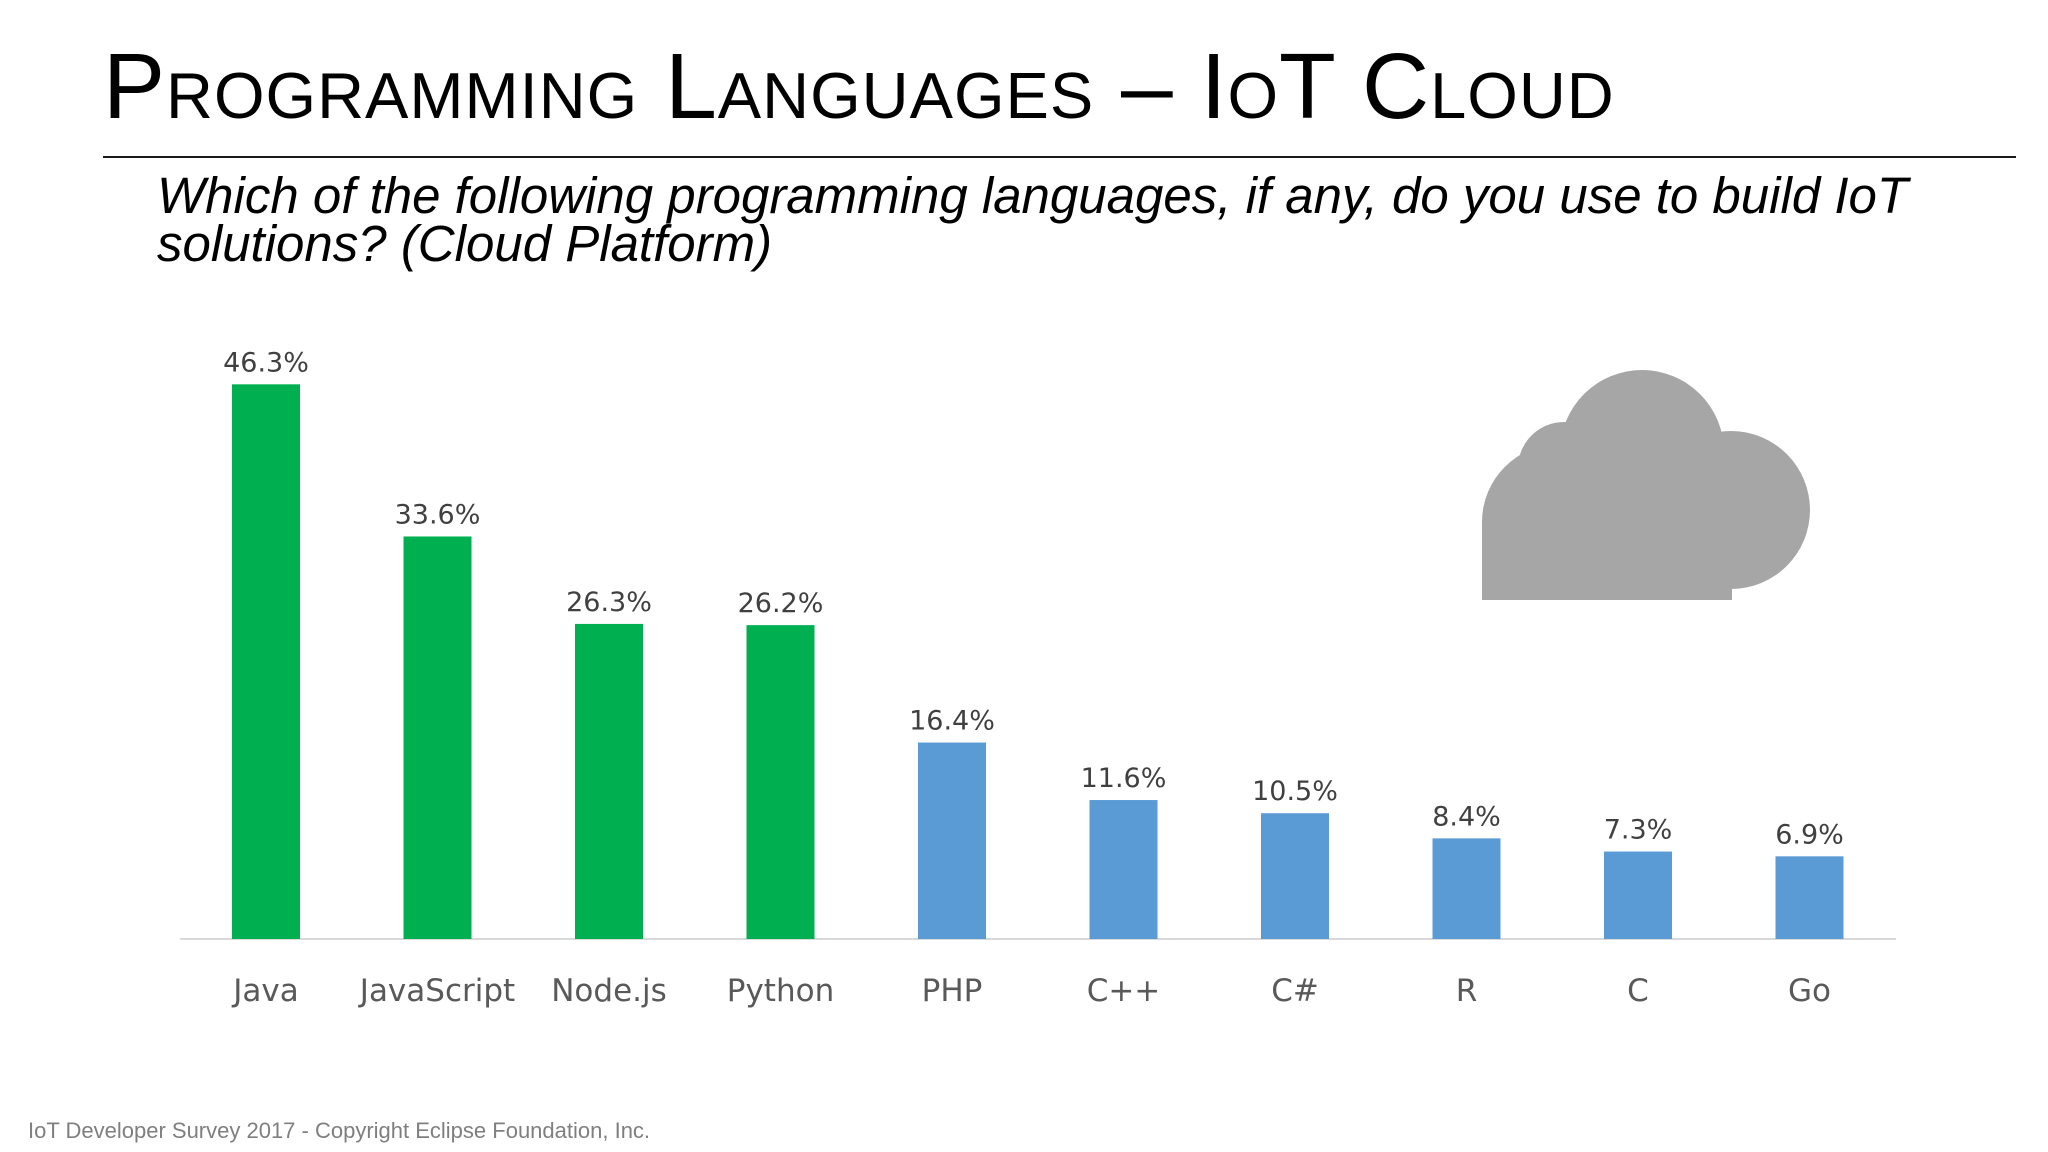 The image size is (2048, 1152). What do you see at coordinates (1809, 991) in the screenshot?
I see `x-tick-label-go: Go` at bounding box center [1809, 991].